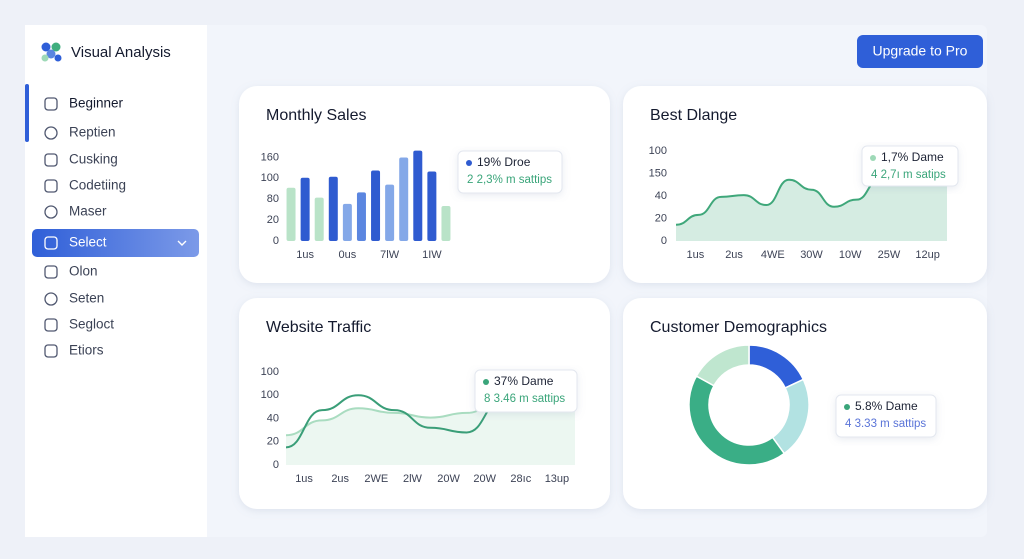  I want to click on upgrade-button, so click(920, 51).